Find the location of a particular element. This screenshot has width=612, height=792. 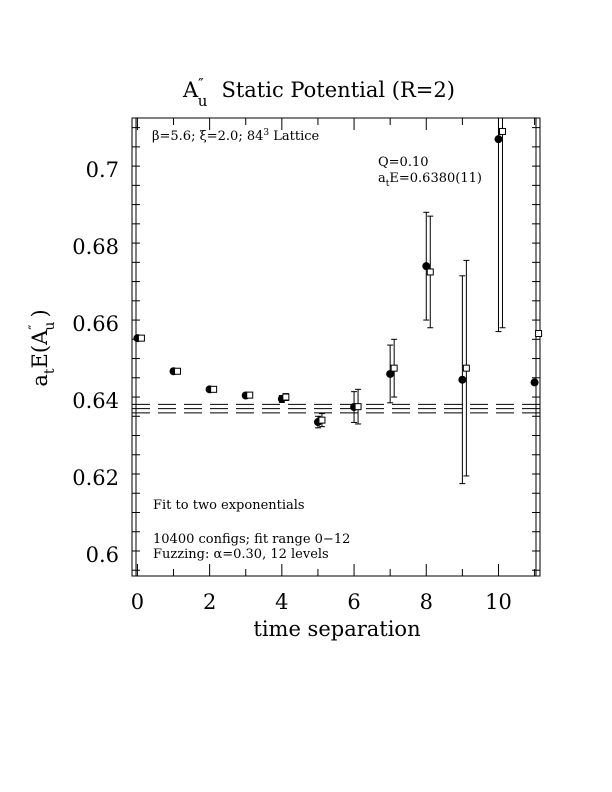

y-tick-label: 0.6 is located at coordinates (102, 555).